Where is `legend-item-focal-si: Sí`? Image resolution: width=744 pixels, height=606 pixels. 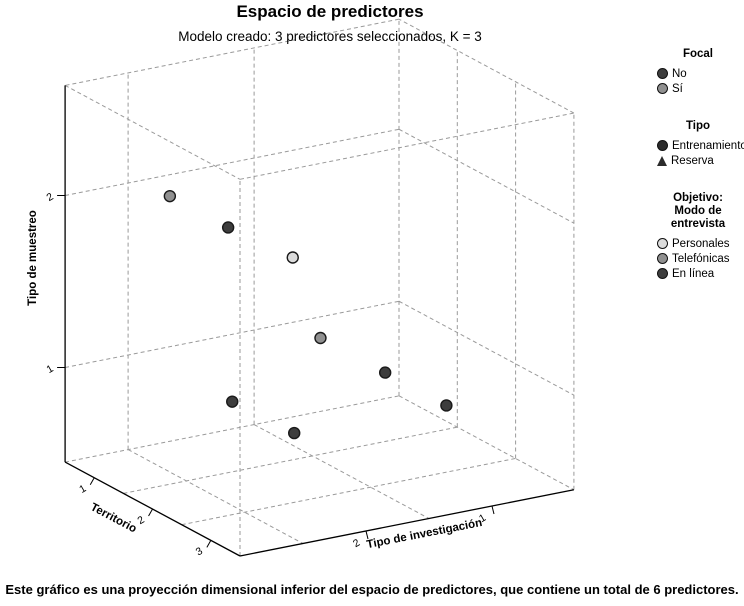 legend-item-focal-si: Sí is located at coordinates (698, 88).